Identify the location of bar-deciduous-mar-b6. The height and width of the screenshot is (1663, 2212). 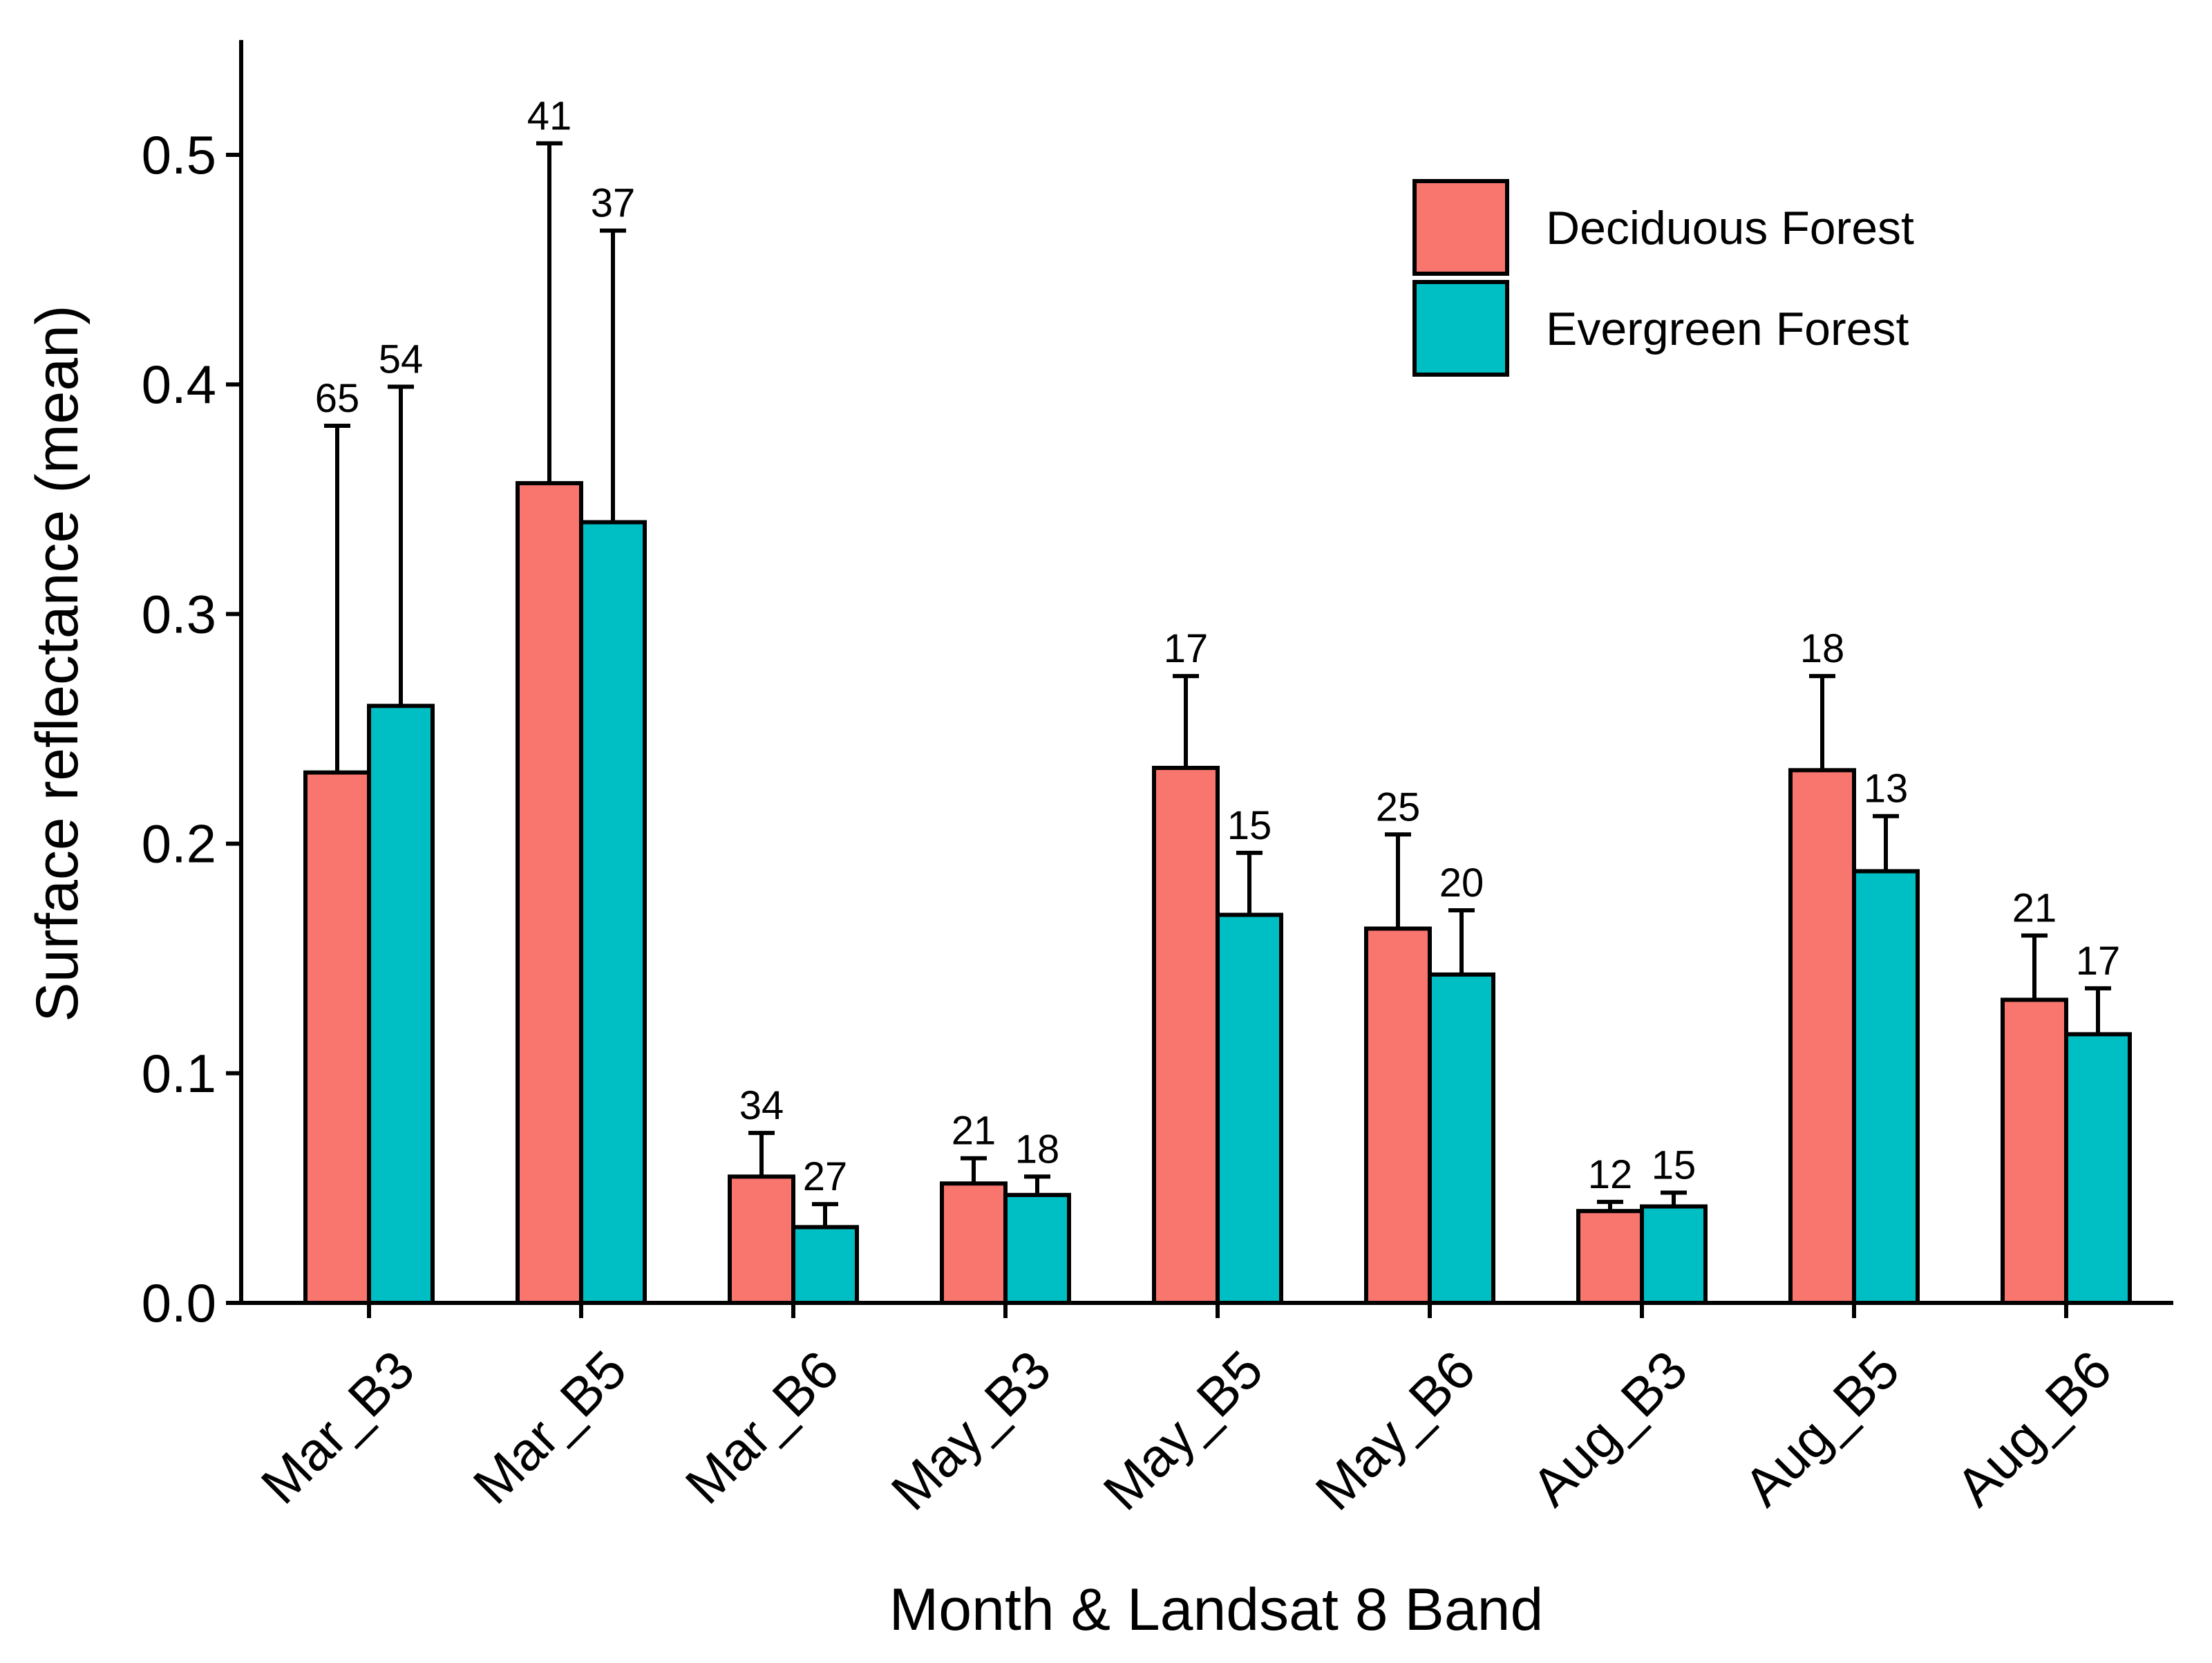
(761, 1240).